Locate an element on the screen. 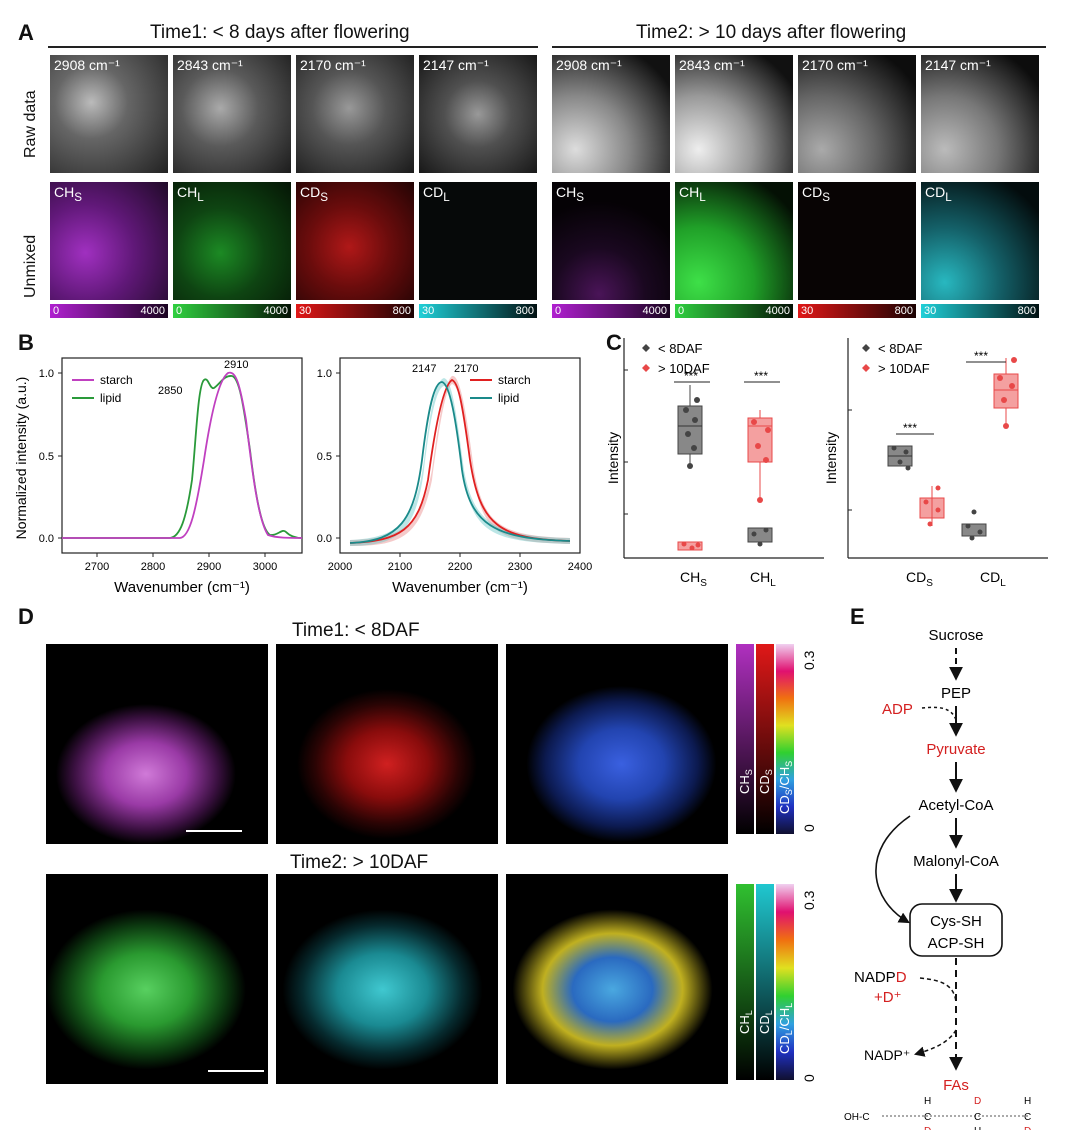 The width and height of the screenshot is (1067, 1137). cbar-label: CHL is located at coordinates (745, 1022).